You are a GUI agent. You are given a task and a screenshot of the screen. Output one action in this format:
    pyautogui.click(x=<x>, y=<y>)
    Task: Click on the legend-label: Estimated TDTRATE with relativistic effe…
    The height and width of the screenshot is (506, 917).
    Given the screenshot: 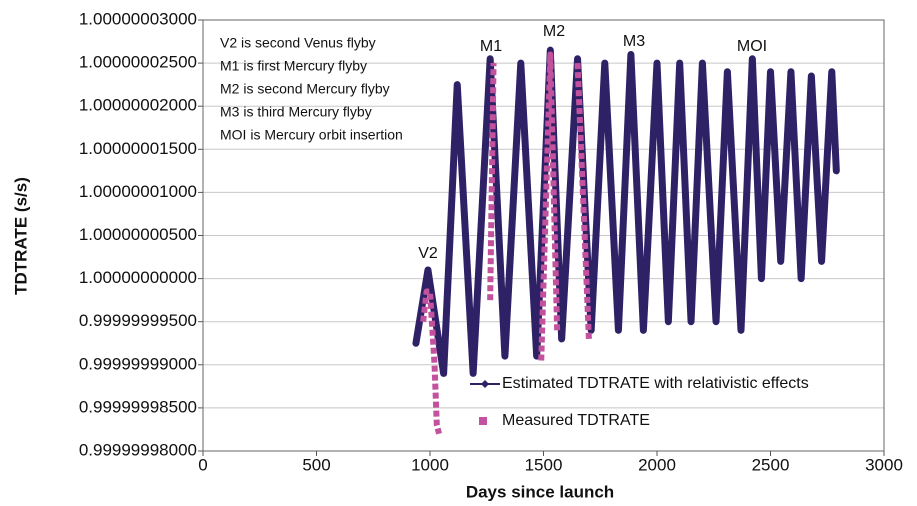 What is the action you would take?
    pyautogui.click(x=655, y=383)
    